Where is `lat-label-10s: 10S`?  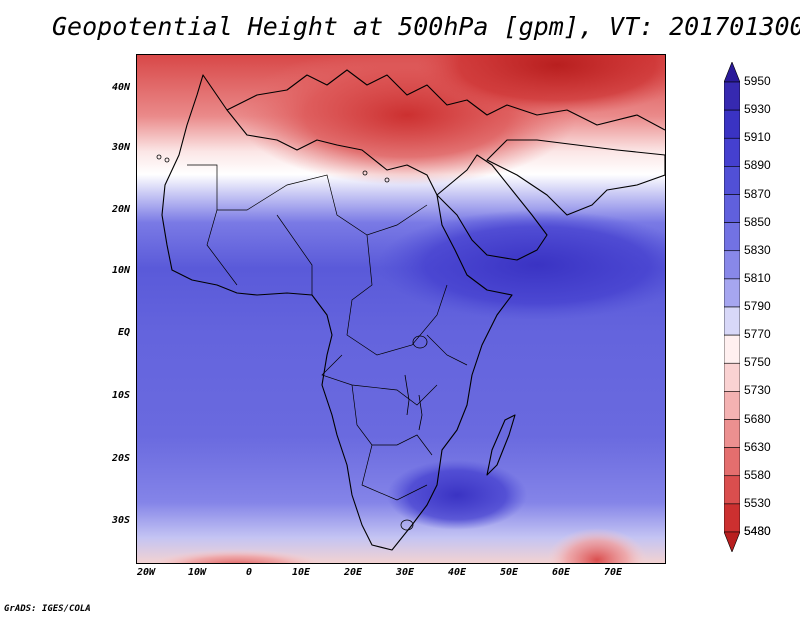
lat-label-10s: 10S is located at coordinates (120, 395).